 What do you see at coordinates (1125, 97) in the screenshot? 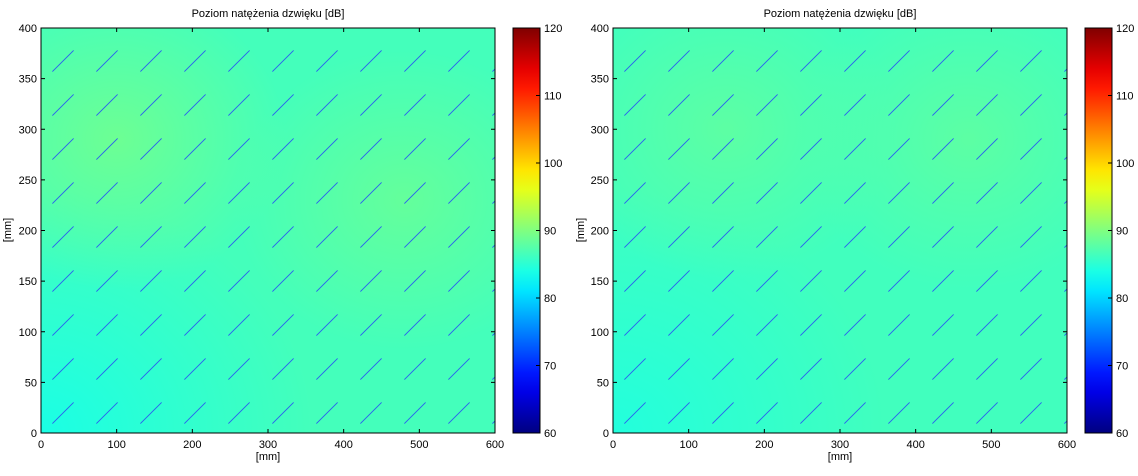
I see `colorbar-tick-label: 110` at bounding box center [1125, 97].